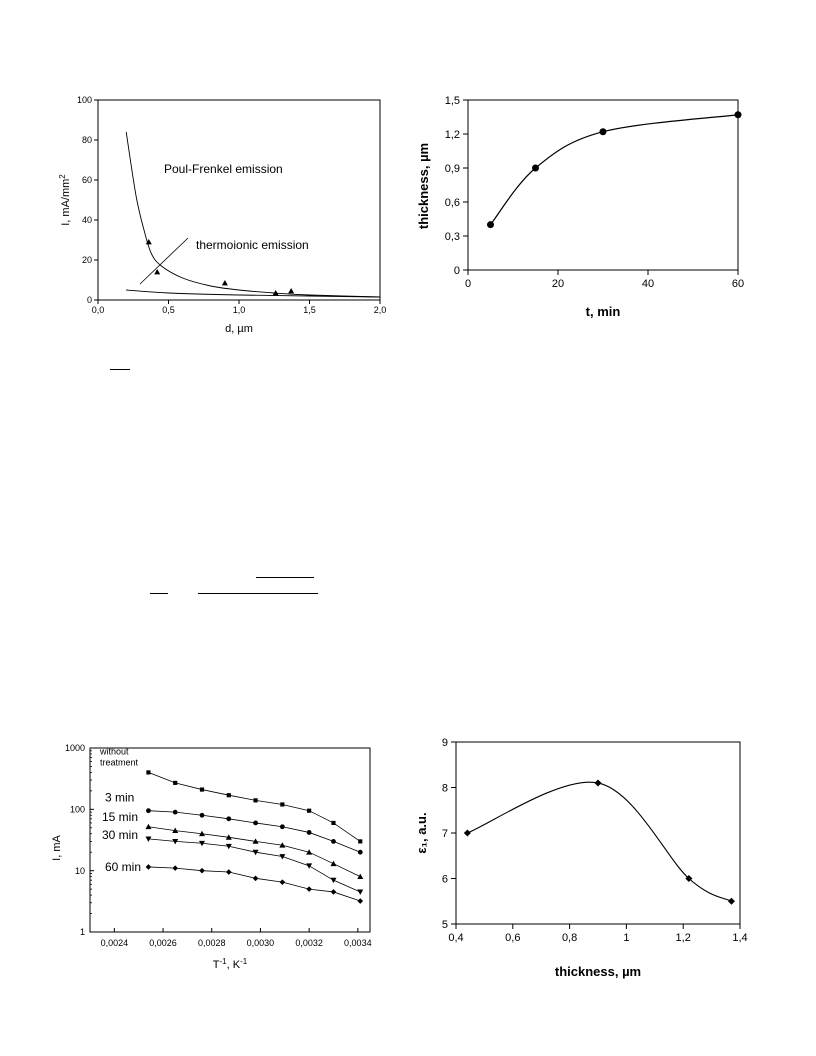 The width and height of the screenshot is (816, 1056). Describe the element at coordinates (212, 943) in the screenshot. I see `x-tick-label: 0,0028` at that location.